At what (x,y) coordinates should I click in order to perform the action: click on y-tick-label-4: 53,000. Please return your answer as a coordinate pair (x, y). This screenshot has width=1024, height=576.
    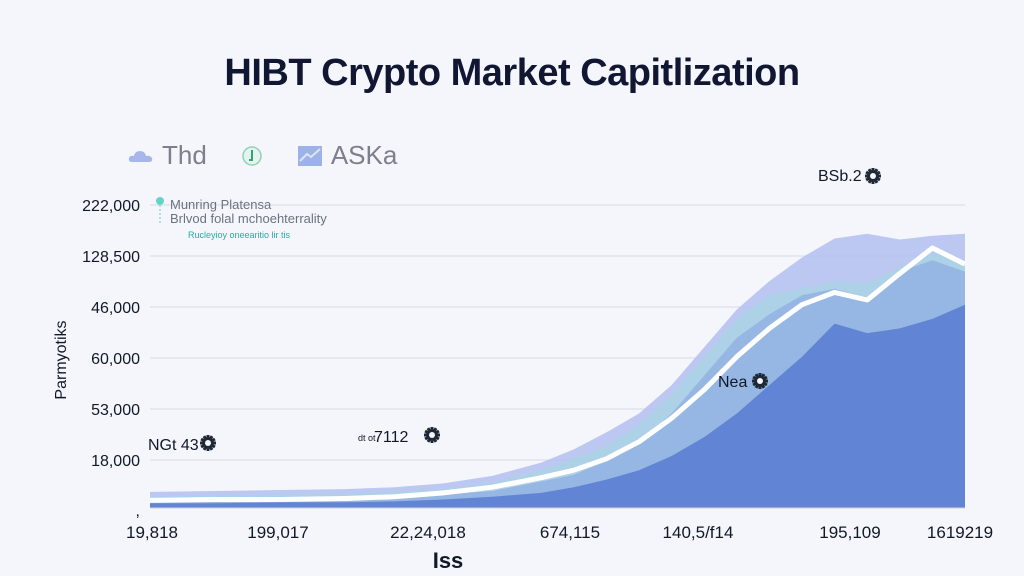
    Looking at the image, I should click on (115, 410).